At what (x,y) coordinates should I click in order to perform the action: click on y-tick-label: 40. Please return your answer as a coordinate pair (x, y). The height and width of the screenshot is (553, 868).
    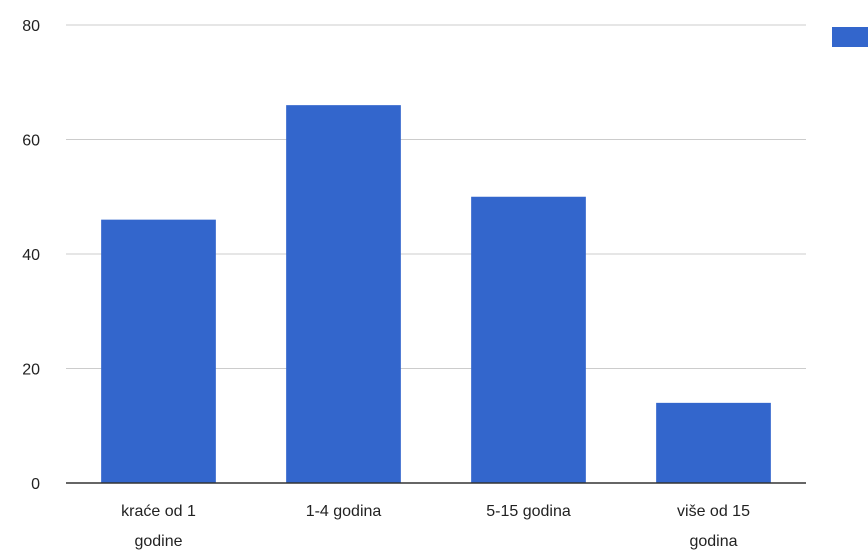
    Looking at the image, I should click on (31, 255).